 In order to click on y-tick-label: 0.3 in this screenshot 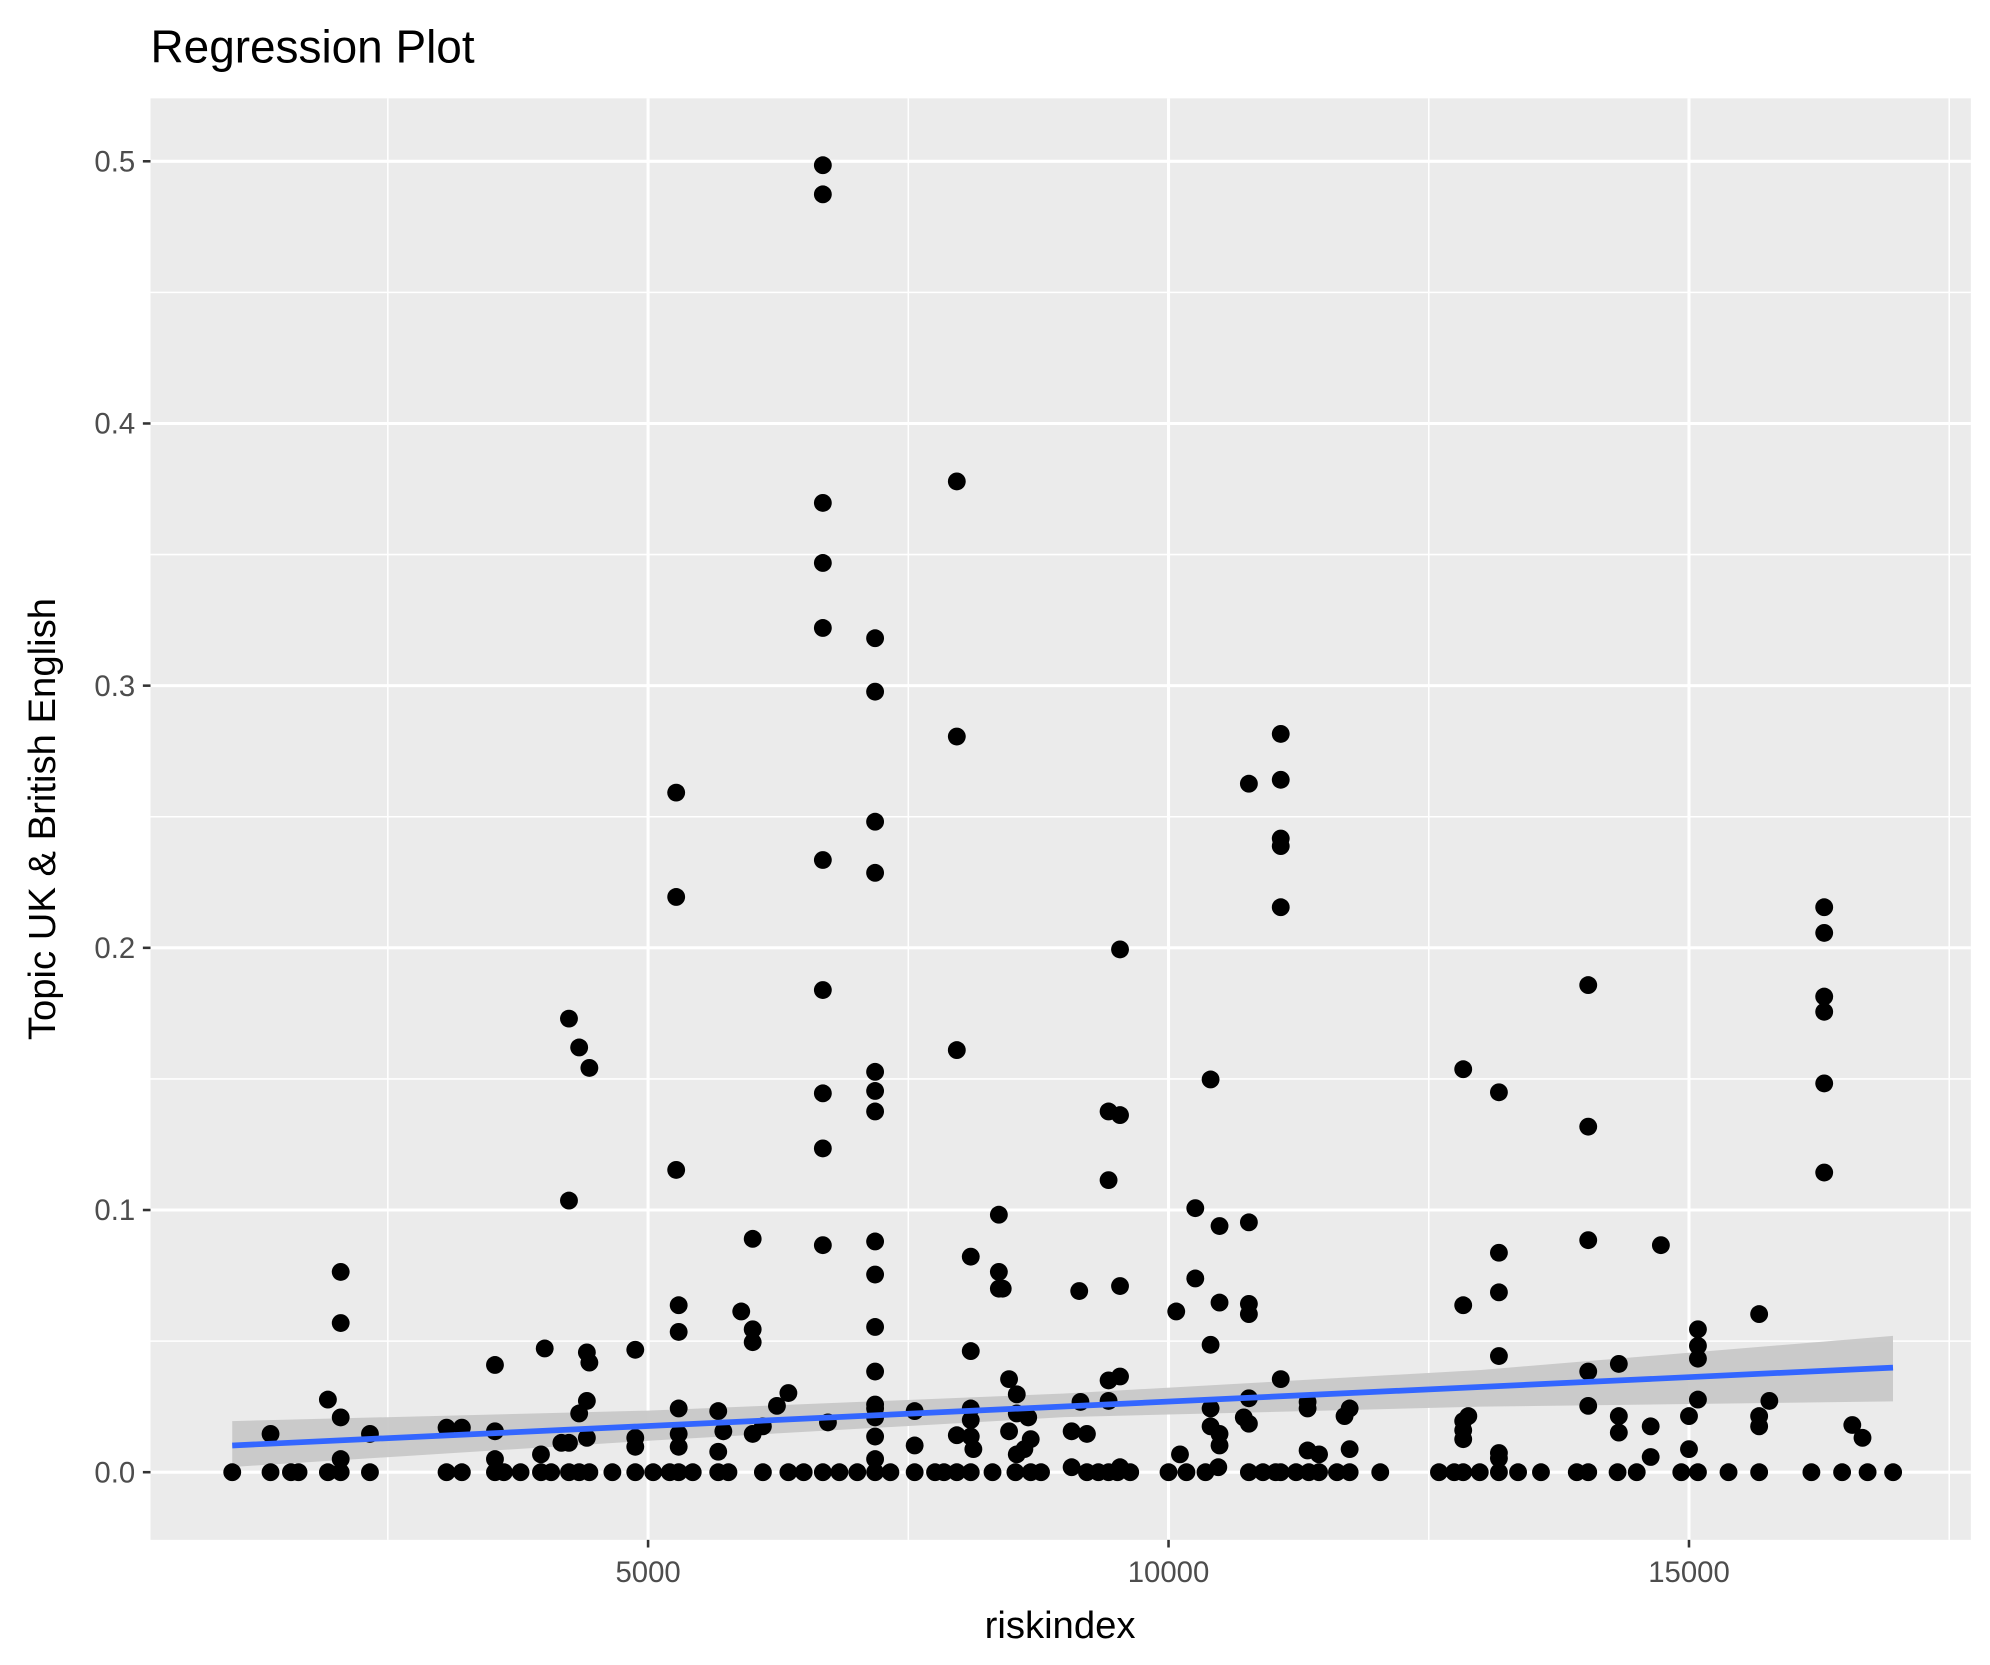, I will do `click(114, 686)`.